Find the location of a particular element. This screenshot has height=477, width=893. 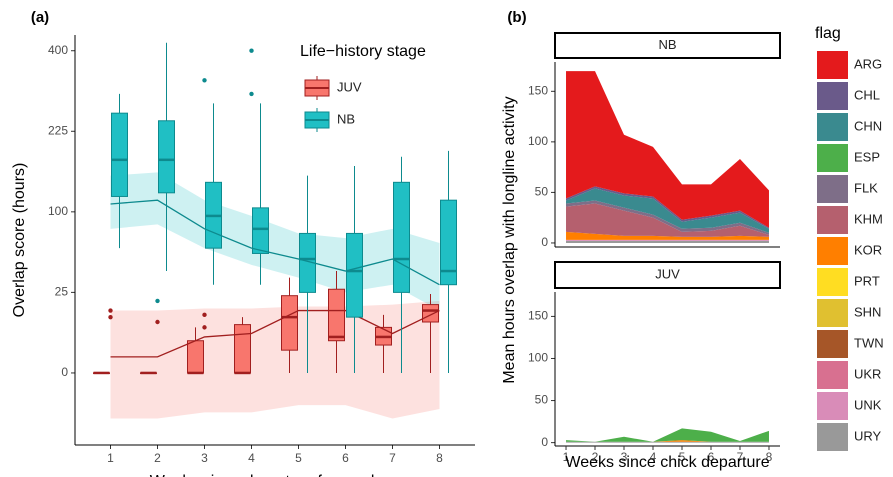

facet-label: JUV is located at coordinates (667, 273).